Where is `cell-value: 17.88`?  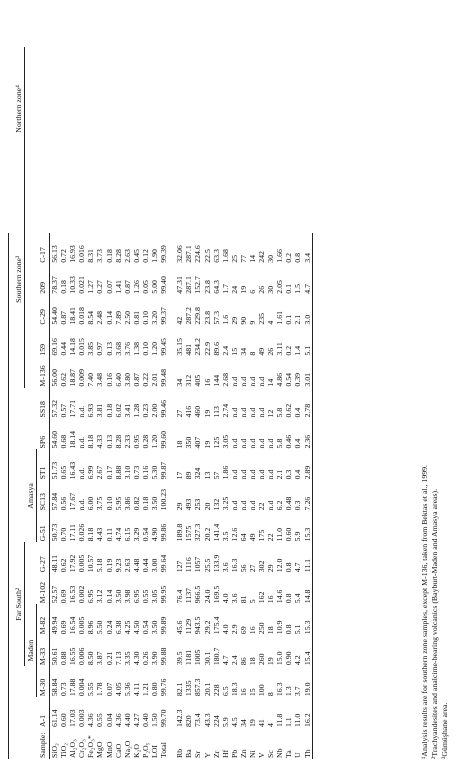 cell-value: 17.88 is located at coordinates (73, 687).